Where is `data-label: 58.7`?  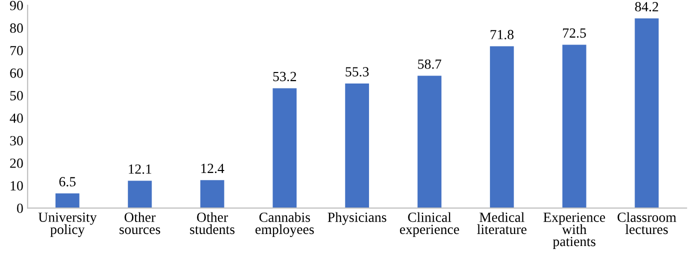 data-label: 58.7 is located at coordinates (430, 64).